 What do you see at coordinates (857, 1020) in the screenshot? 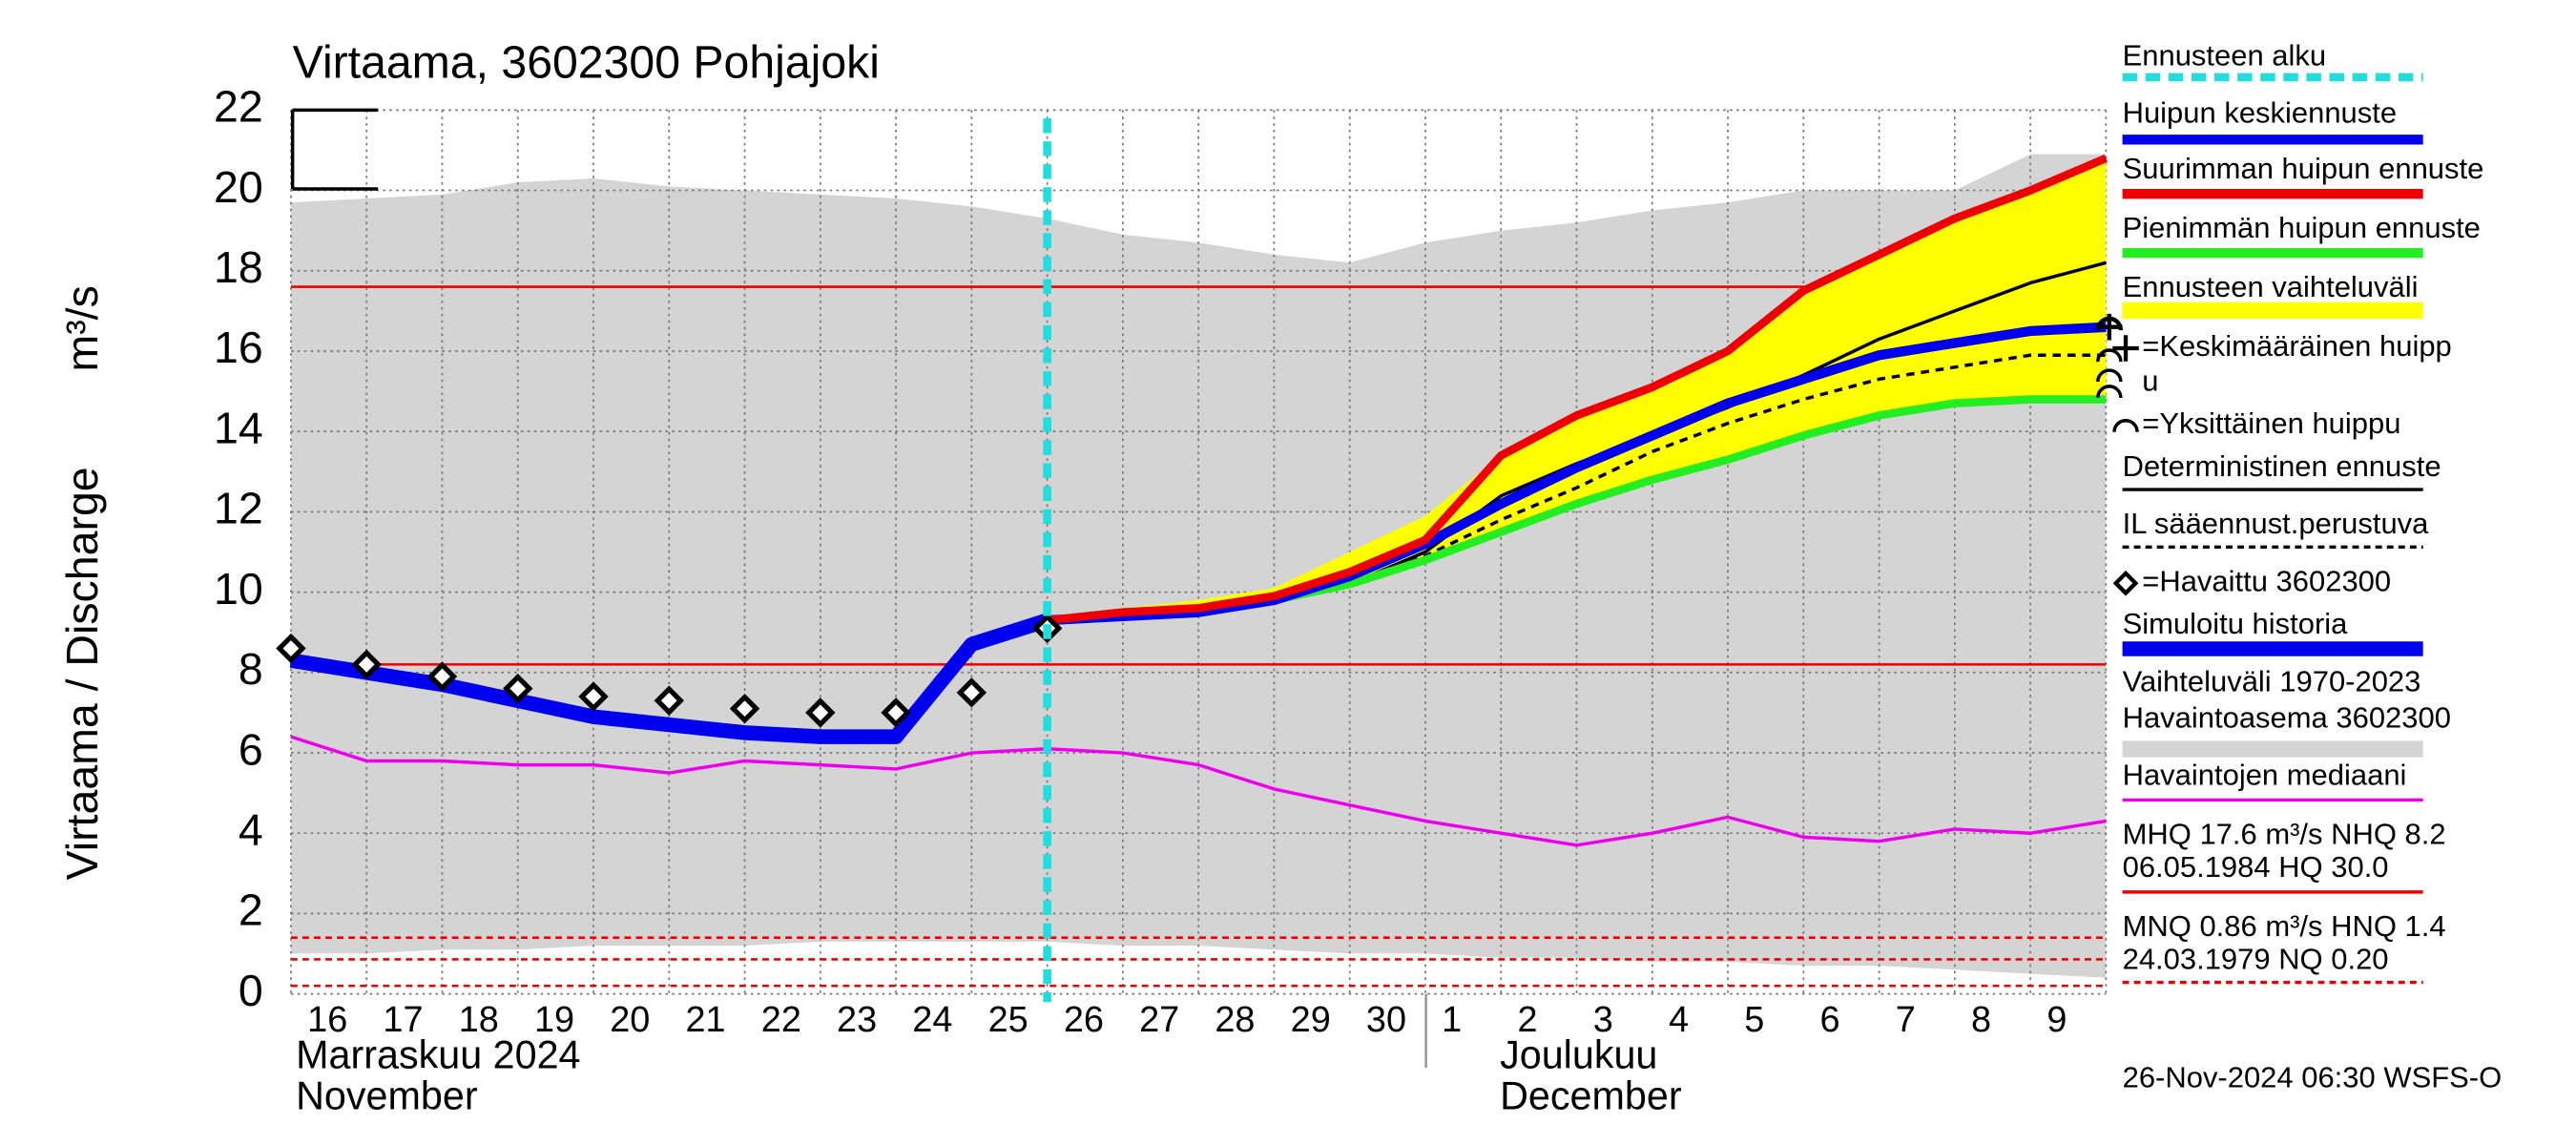
I see `x-tick-label: 23` at bounding box center [857, 1020].